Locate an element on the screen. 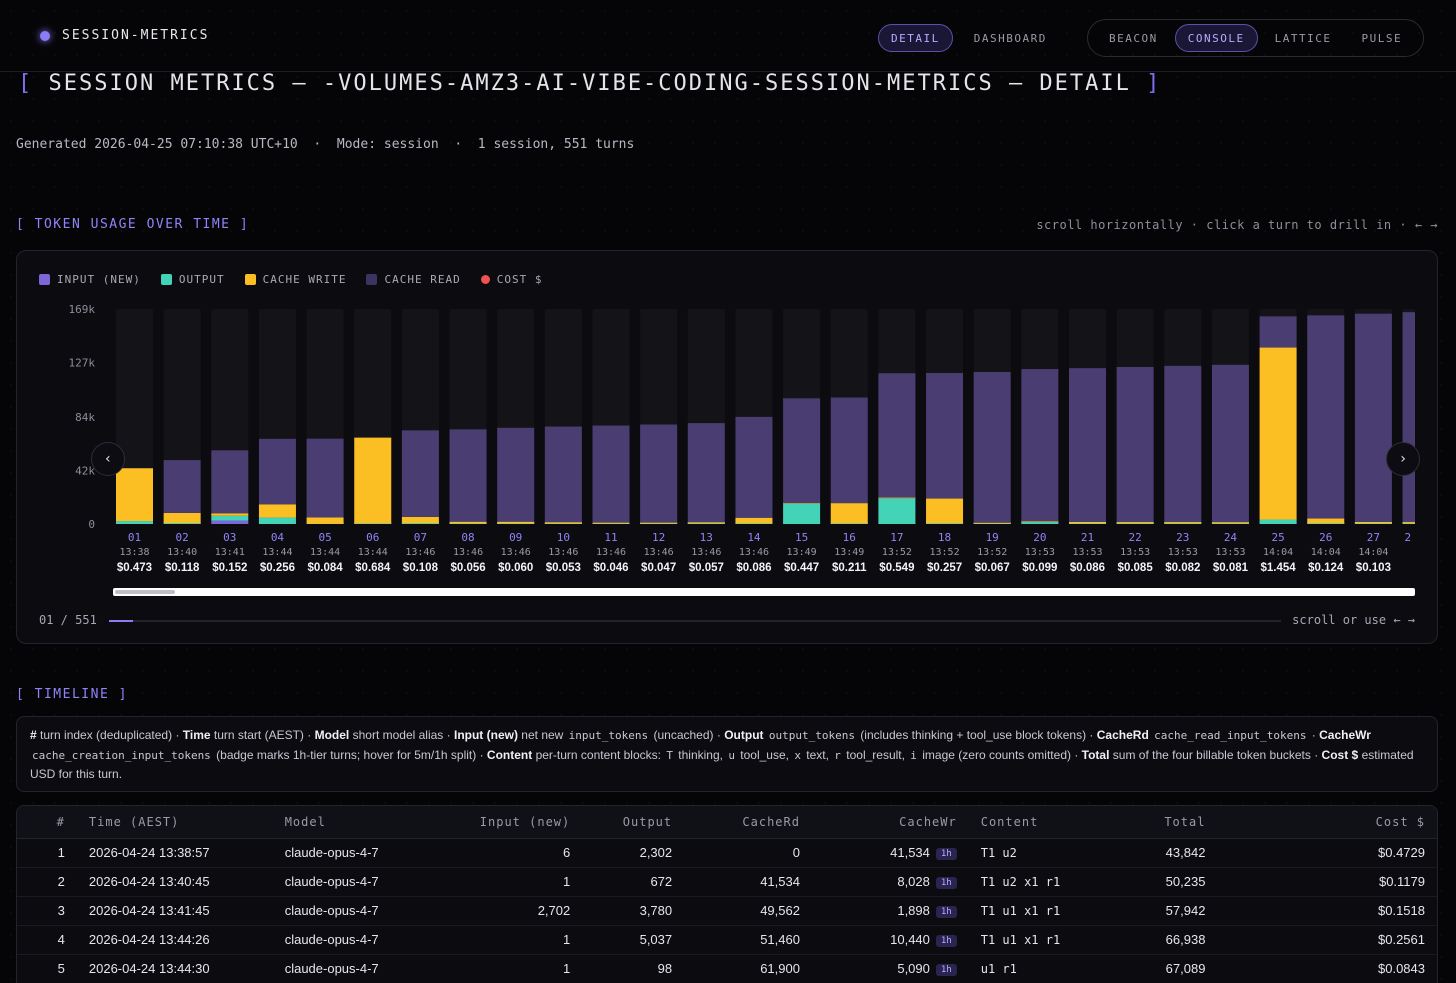 The height and width of the screenshot is (983, 1456). chart-scrollbar is located at coordinates (764, 592).